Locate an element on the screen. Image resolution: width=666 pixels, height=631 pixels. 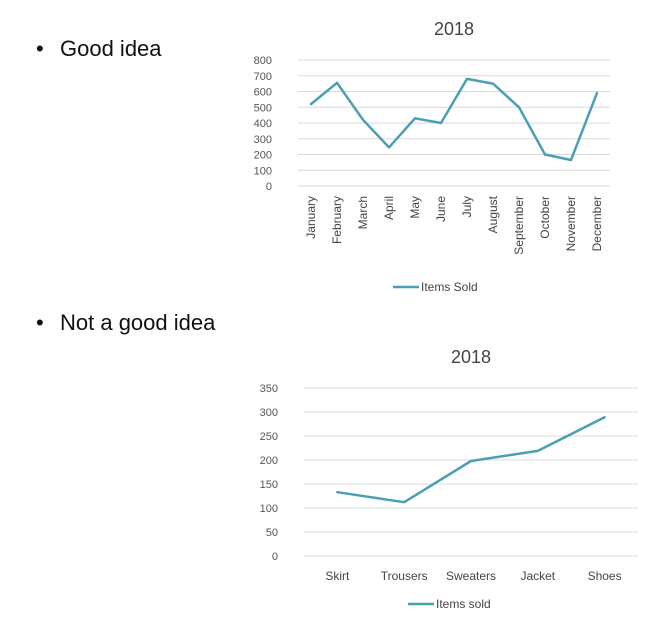
y-tick-label: 350 is located at coordinates (269, 389).